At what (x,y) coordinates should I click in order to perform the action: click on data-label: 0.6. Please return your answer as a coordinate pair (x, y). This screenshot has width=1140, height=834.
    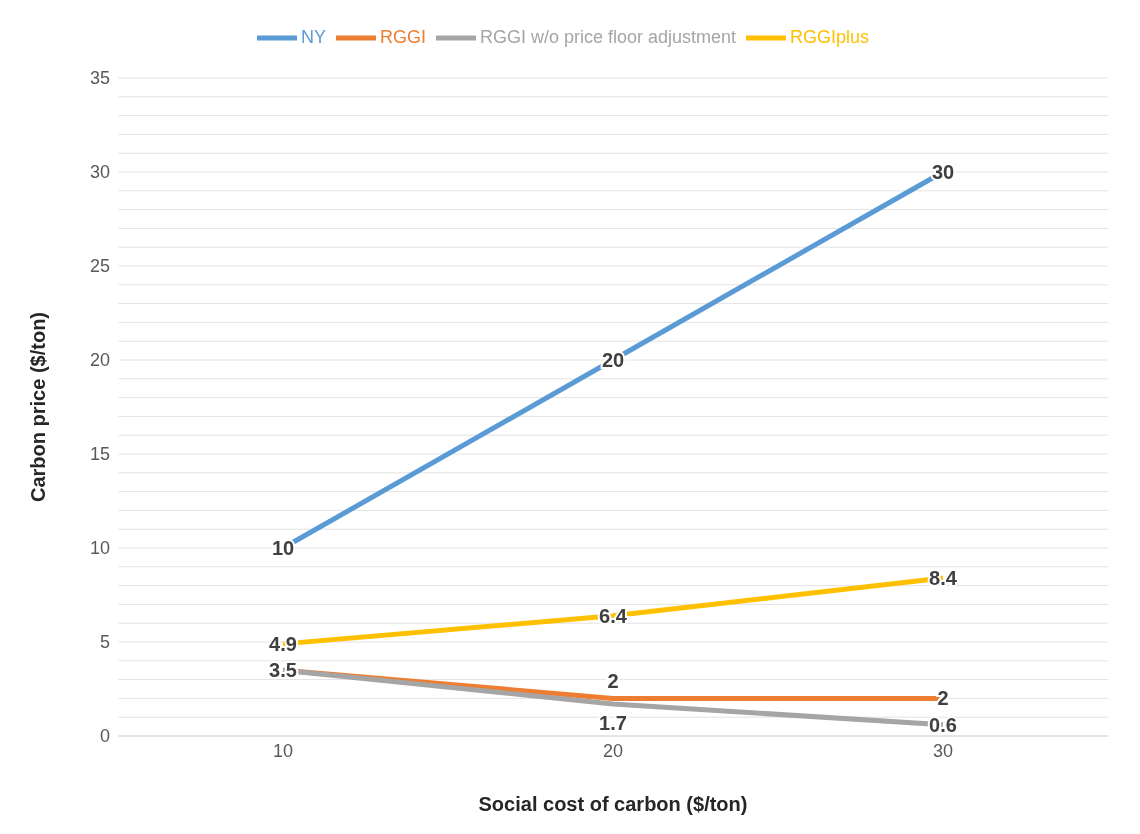
    Looking at the image, I should click on (943, 724).